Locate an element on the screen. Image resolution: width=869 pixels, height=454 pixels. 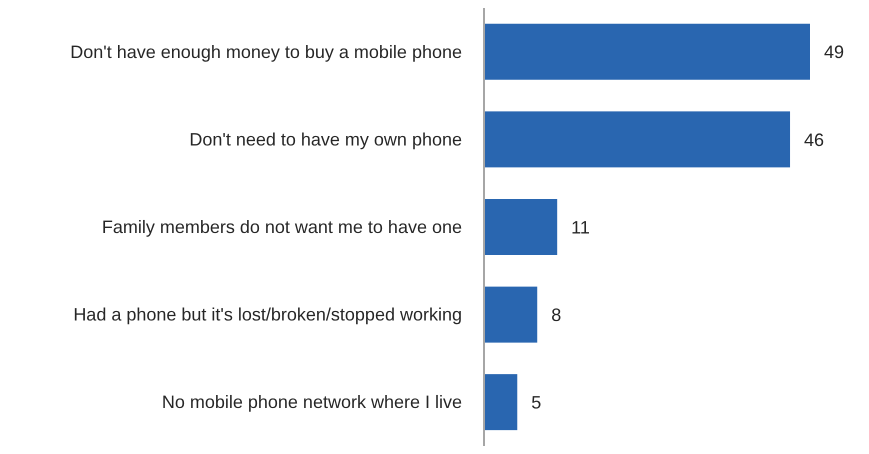
y-tick-label: Family members do not want me to have one is located at coordinates (282, 227).